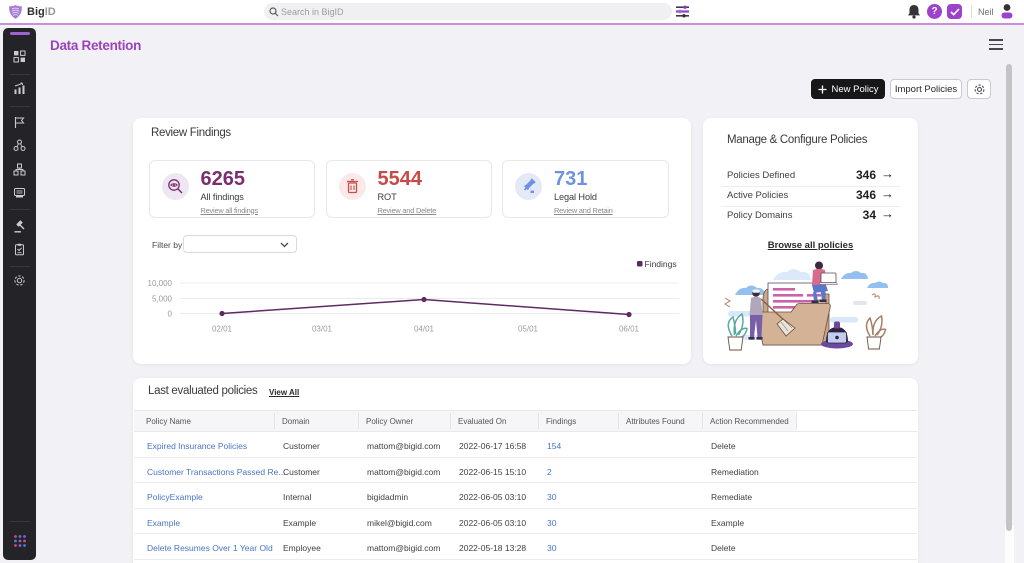 This screenshot has height=563, width=1024. What do you see at coordinates (162, 299) in the screenshot?
I see `svg-text: 5,000` at bounding box center [162, 299].